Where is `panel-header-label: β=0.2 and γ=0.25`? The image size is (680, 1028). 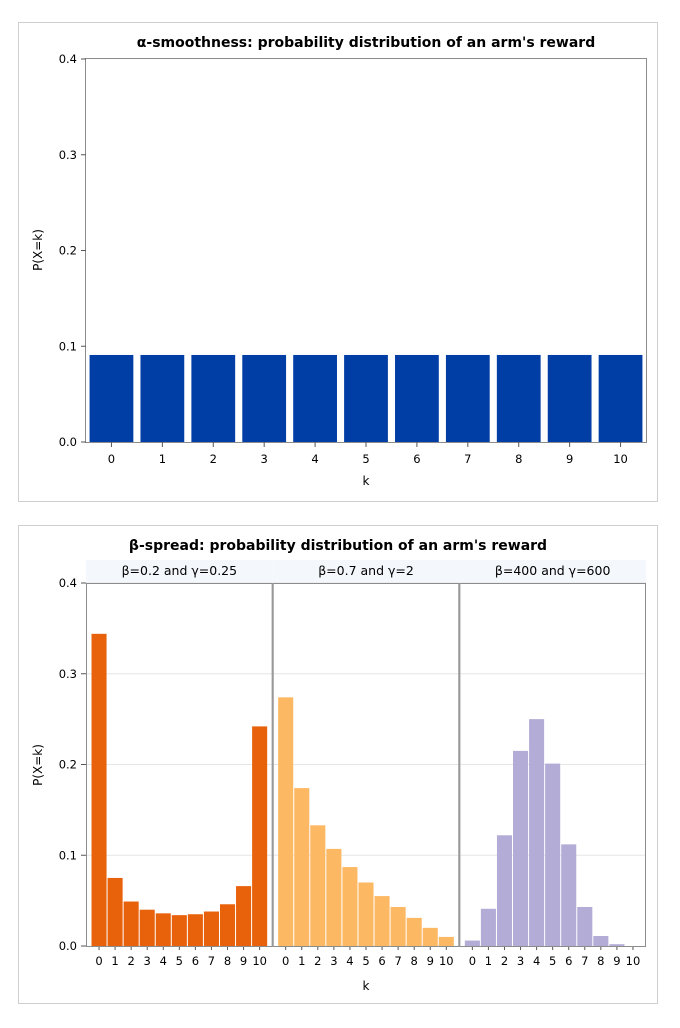
panel-header-label: β=0.2 and γ=0.25 is located at coordinates (180, 570).